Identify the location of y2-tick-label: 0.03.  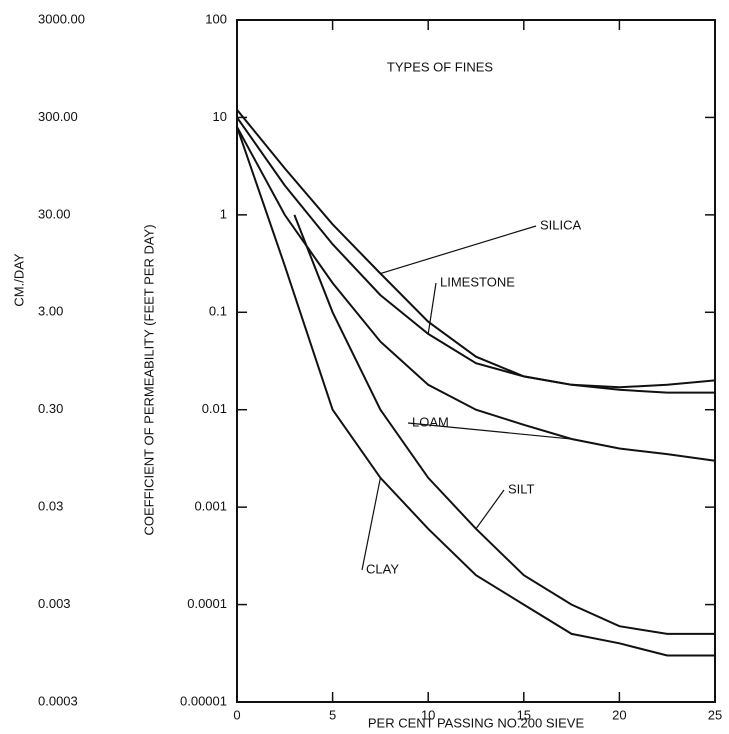
(50, 506).